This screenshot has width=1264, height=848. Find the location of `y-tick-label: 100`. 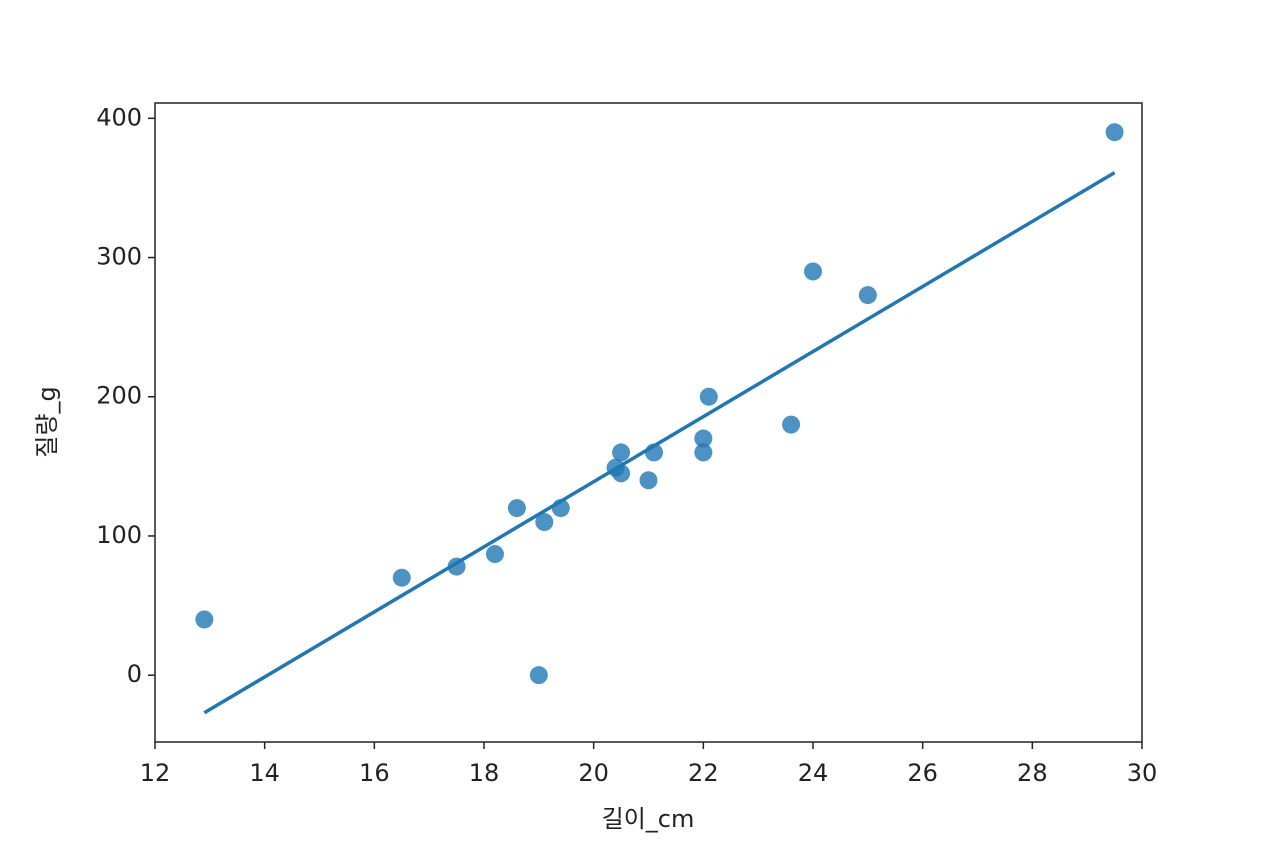

y-tick-label: 100 is located at coordinates (119, 535).